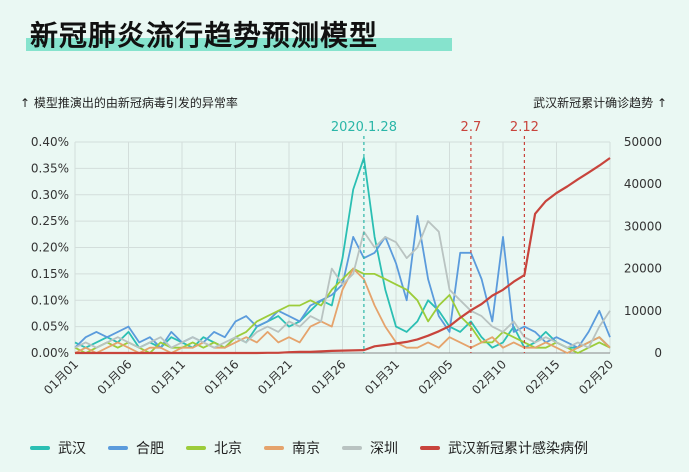 The image size is (689, 472). I want to click on x-tick-label: 02月15, so click(543, 377).